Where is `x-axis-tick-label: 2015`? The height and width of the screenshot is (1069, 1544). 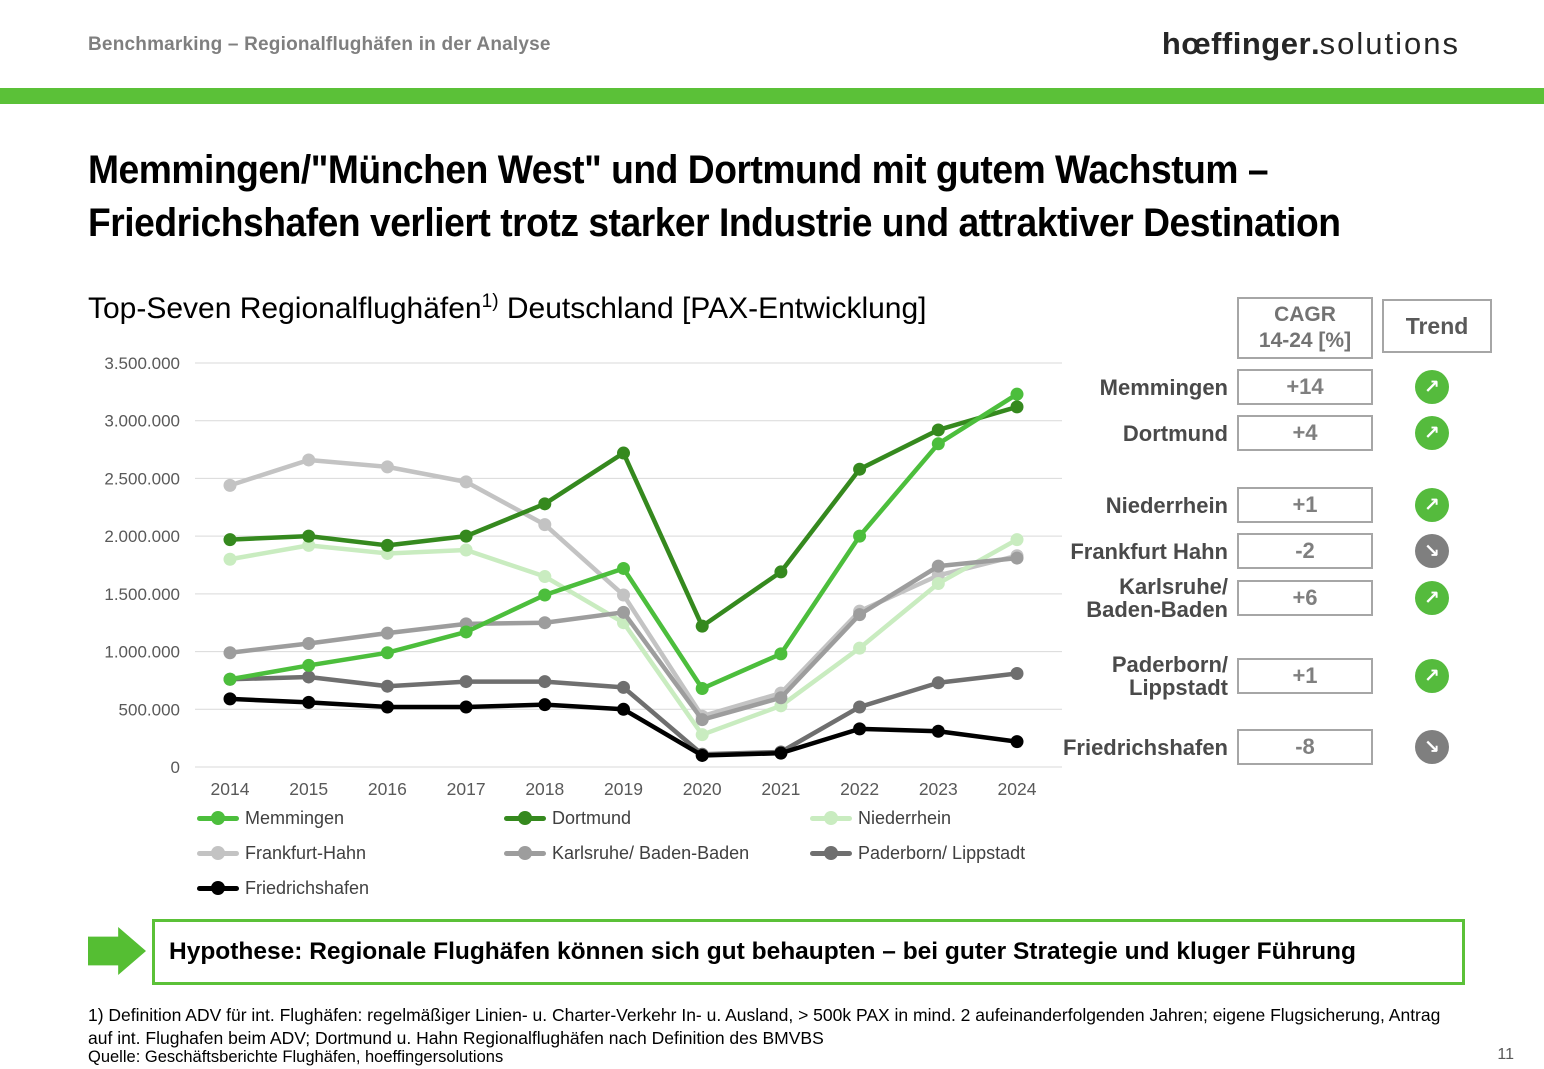
x-axis-tick-label: 2015 is located at coordinates (308, 789).